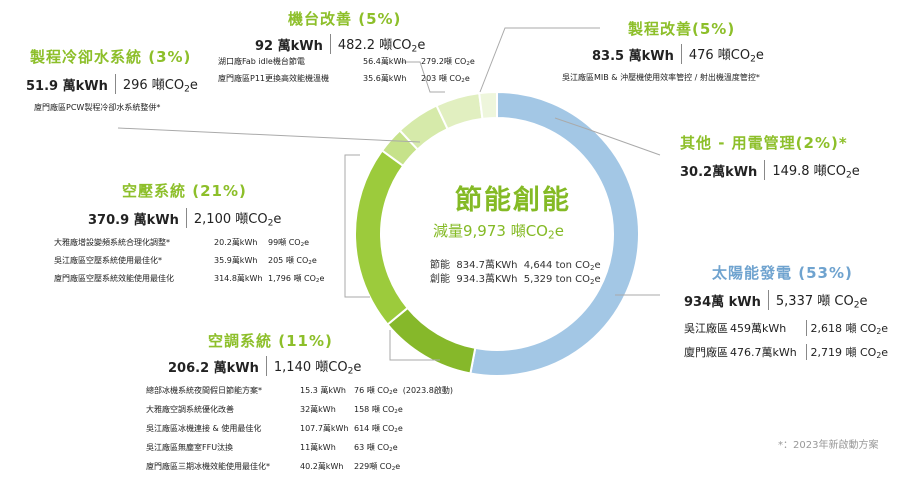 This screenshot has height=486, width=918. I want to click on ac-detail-row: 廈門廠區三期冰機效能使用最佳化* 40.2萬kWh 229噸 CO2e, so click(273, 467).